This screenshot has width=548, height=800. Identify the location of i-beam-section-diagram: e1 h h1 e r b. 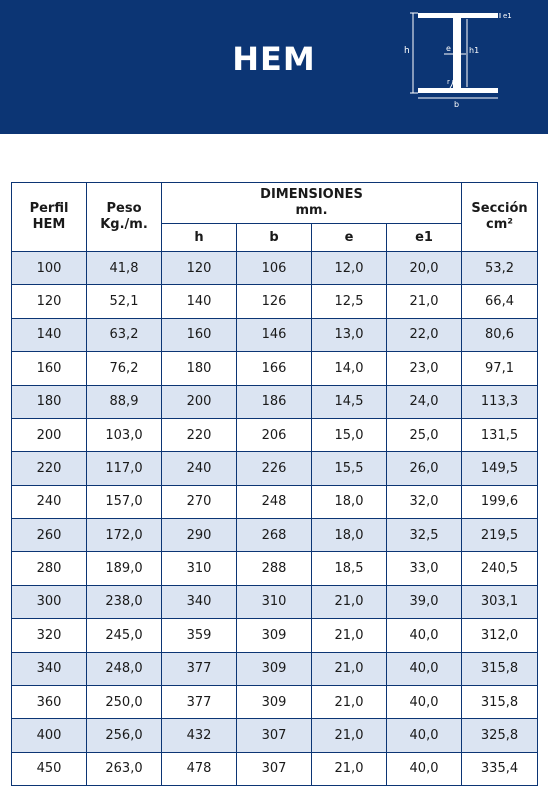
(458, 60).